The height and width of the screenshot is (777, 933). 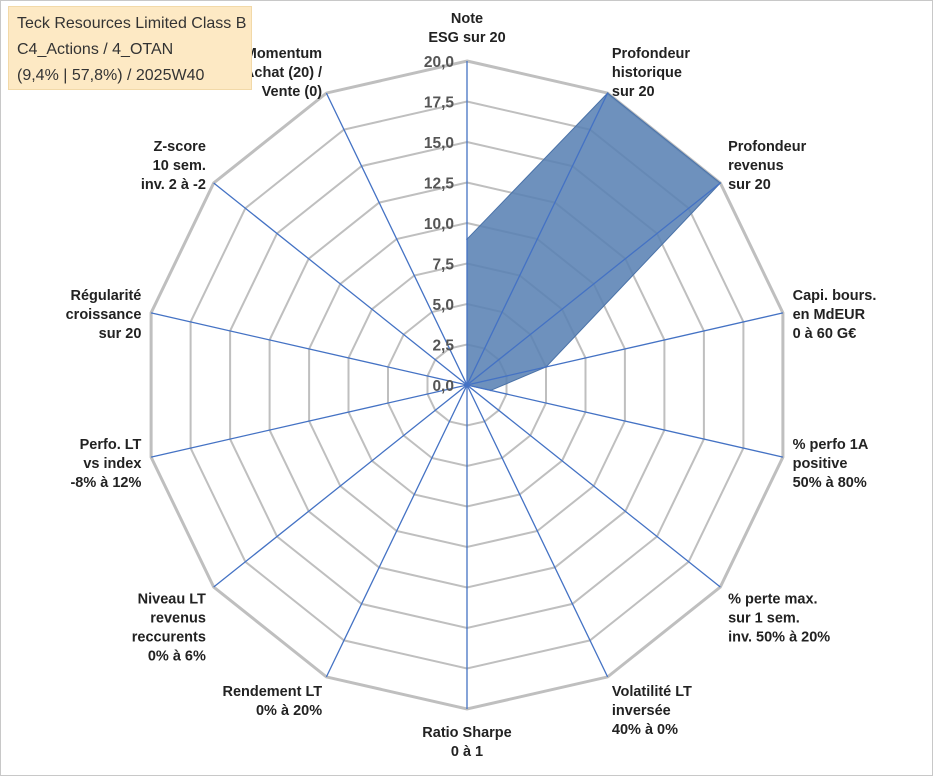 I want to click on info-line-category: C4_Actions / 4_OTAN, so click(x=95, y=49).